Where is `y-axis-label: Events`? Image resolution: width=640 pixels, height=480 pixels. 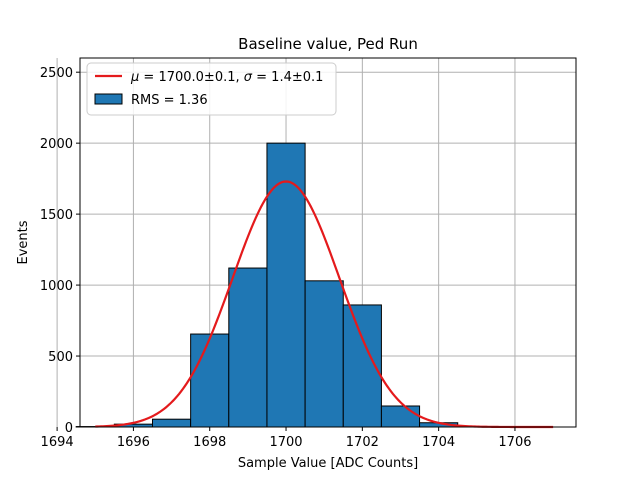 y-axis-label: Events is located at coordinates (23, 242).